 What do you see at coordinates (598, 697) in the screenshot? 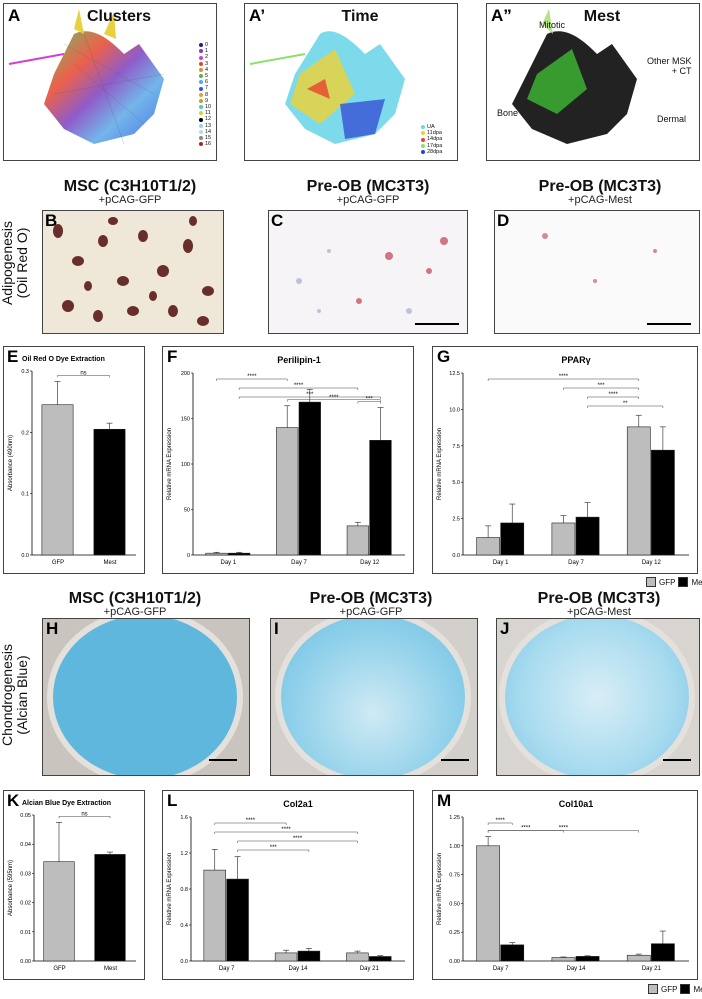
I see `alcian-preob-mest-image: J` at bounding box center [598, 697].